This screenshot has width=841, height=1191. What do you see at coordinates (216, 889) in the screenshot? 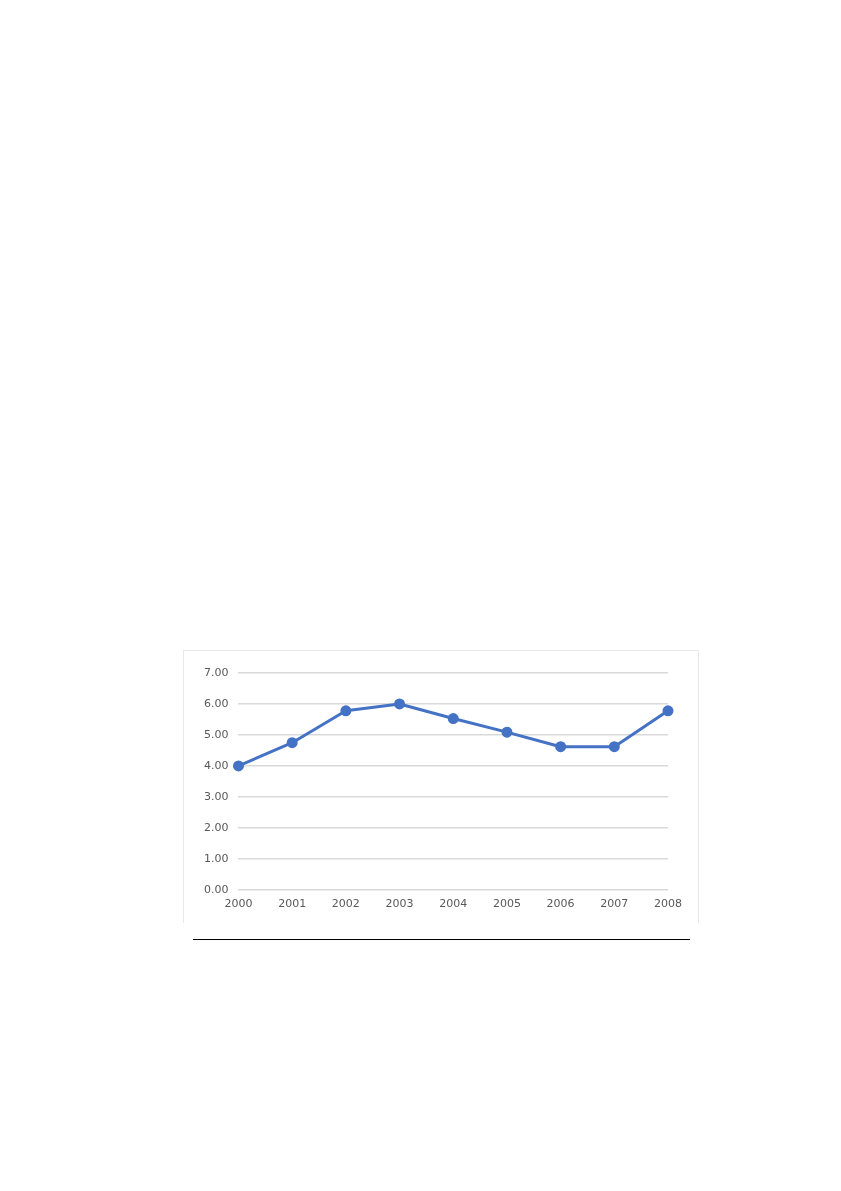
I see `y-tick-label: 0.00` at bounding box center [216, 889].